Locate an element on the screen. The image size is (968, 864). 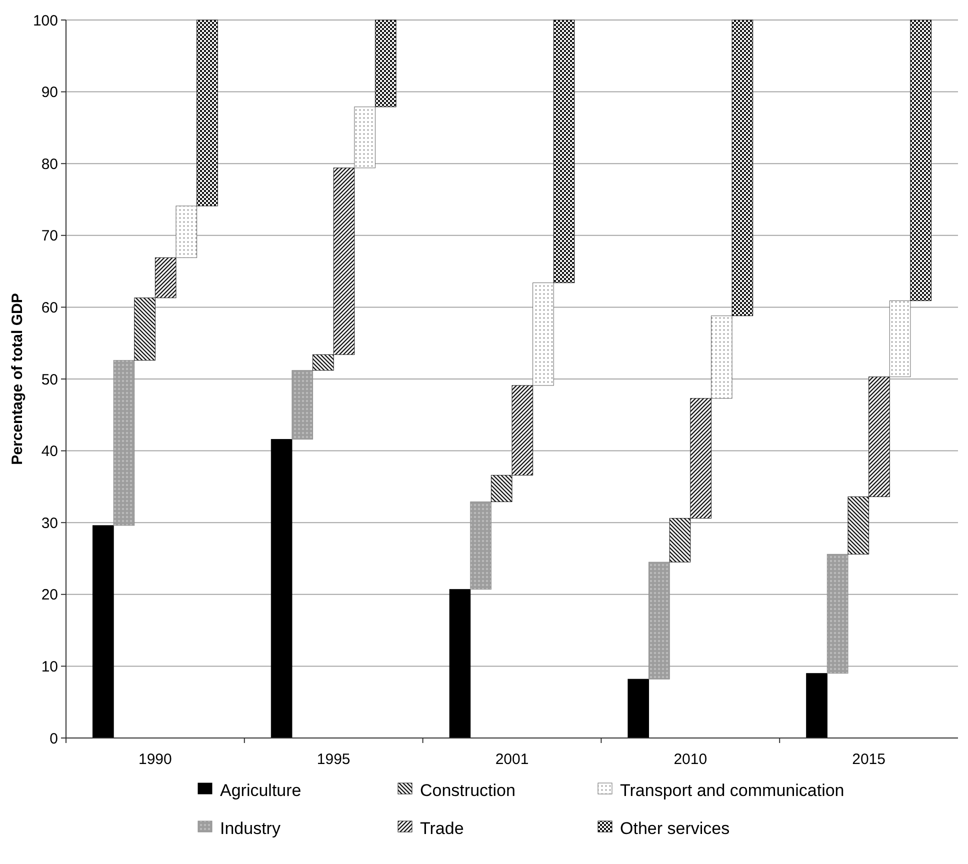
y-tick-label: 70 is located at coordinates (49, 236).